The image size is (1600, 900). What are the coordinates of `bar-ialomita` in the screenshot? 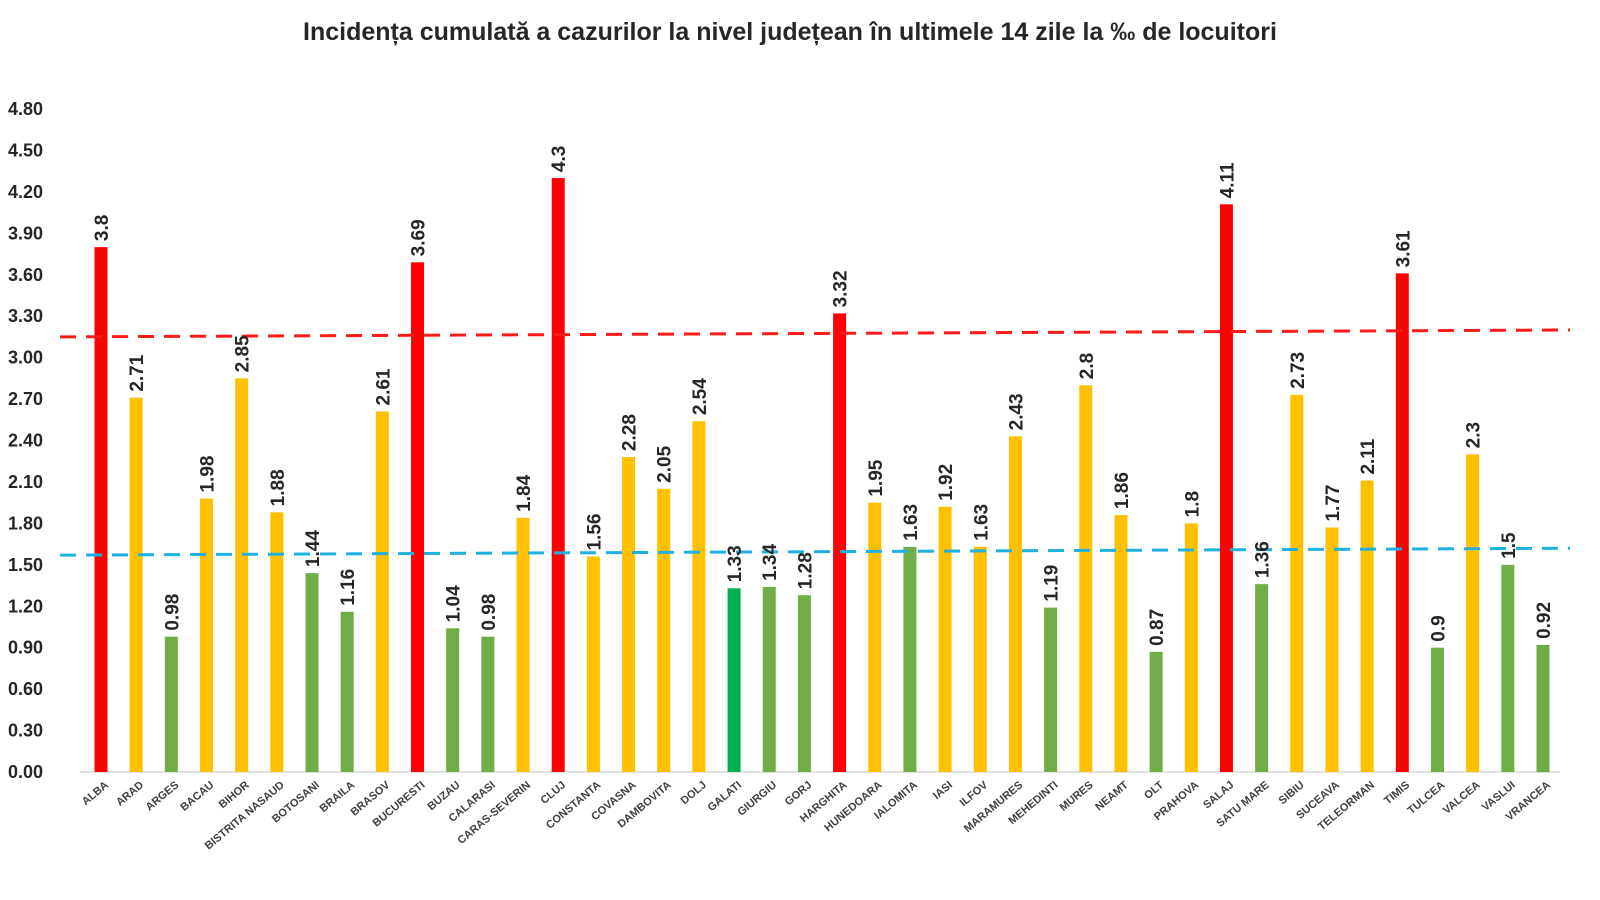 It's located at (910, 659).